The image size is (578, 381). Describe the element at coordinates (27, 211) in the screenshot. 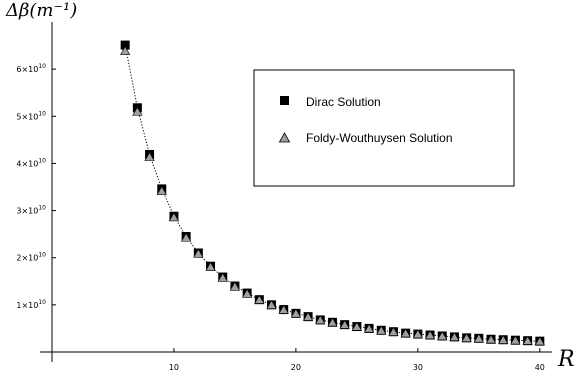

I see `y-tick-mantissa-2: 3×10` at that location.